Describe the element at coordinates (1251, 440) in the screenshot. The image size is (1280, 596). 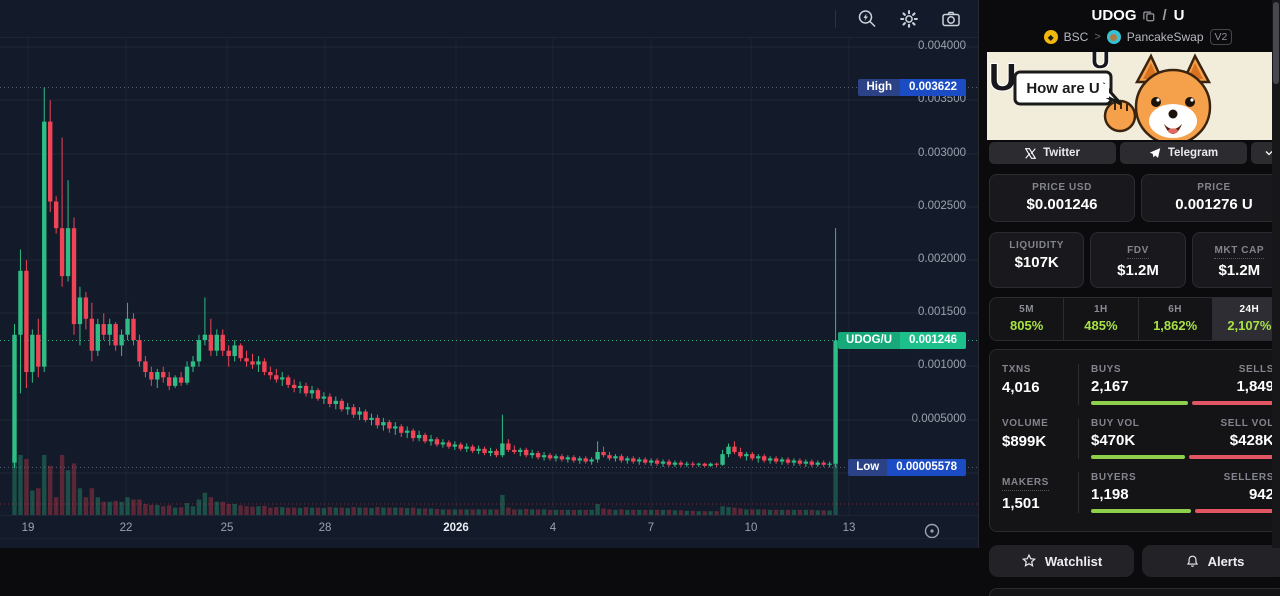
I see `sell-vol-value: $428K` at that location.